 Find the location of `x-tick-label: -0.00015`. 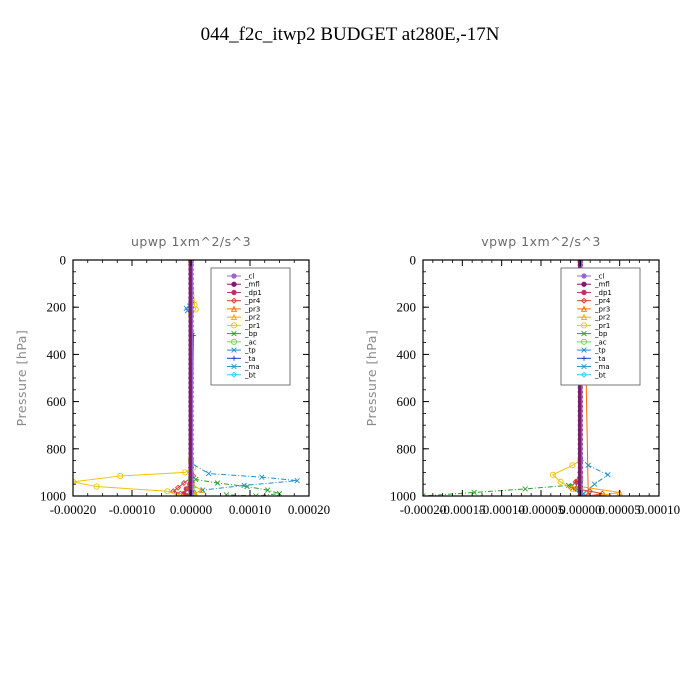

x-tick-label: -0.00015 is located at coordinates (462, 509).